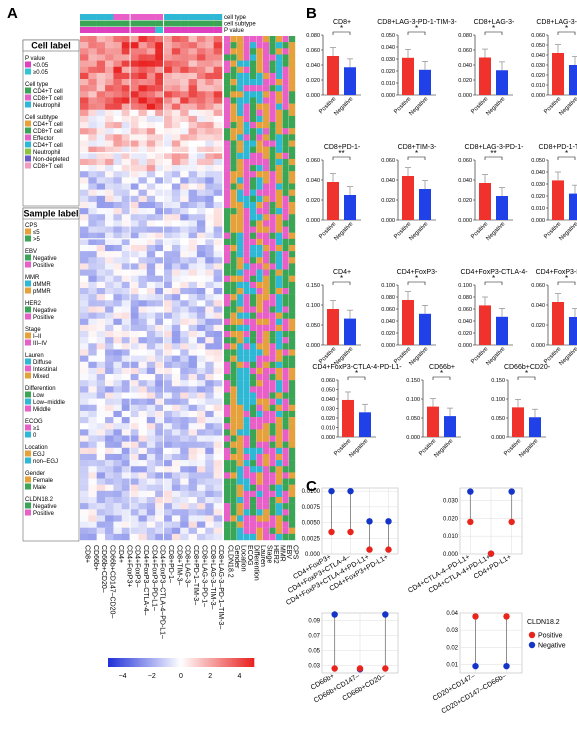  Describe the element at coordinates (28, 479) in the screenshot. I see `legend-swatch` at that location.